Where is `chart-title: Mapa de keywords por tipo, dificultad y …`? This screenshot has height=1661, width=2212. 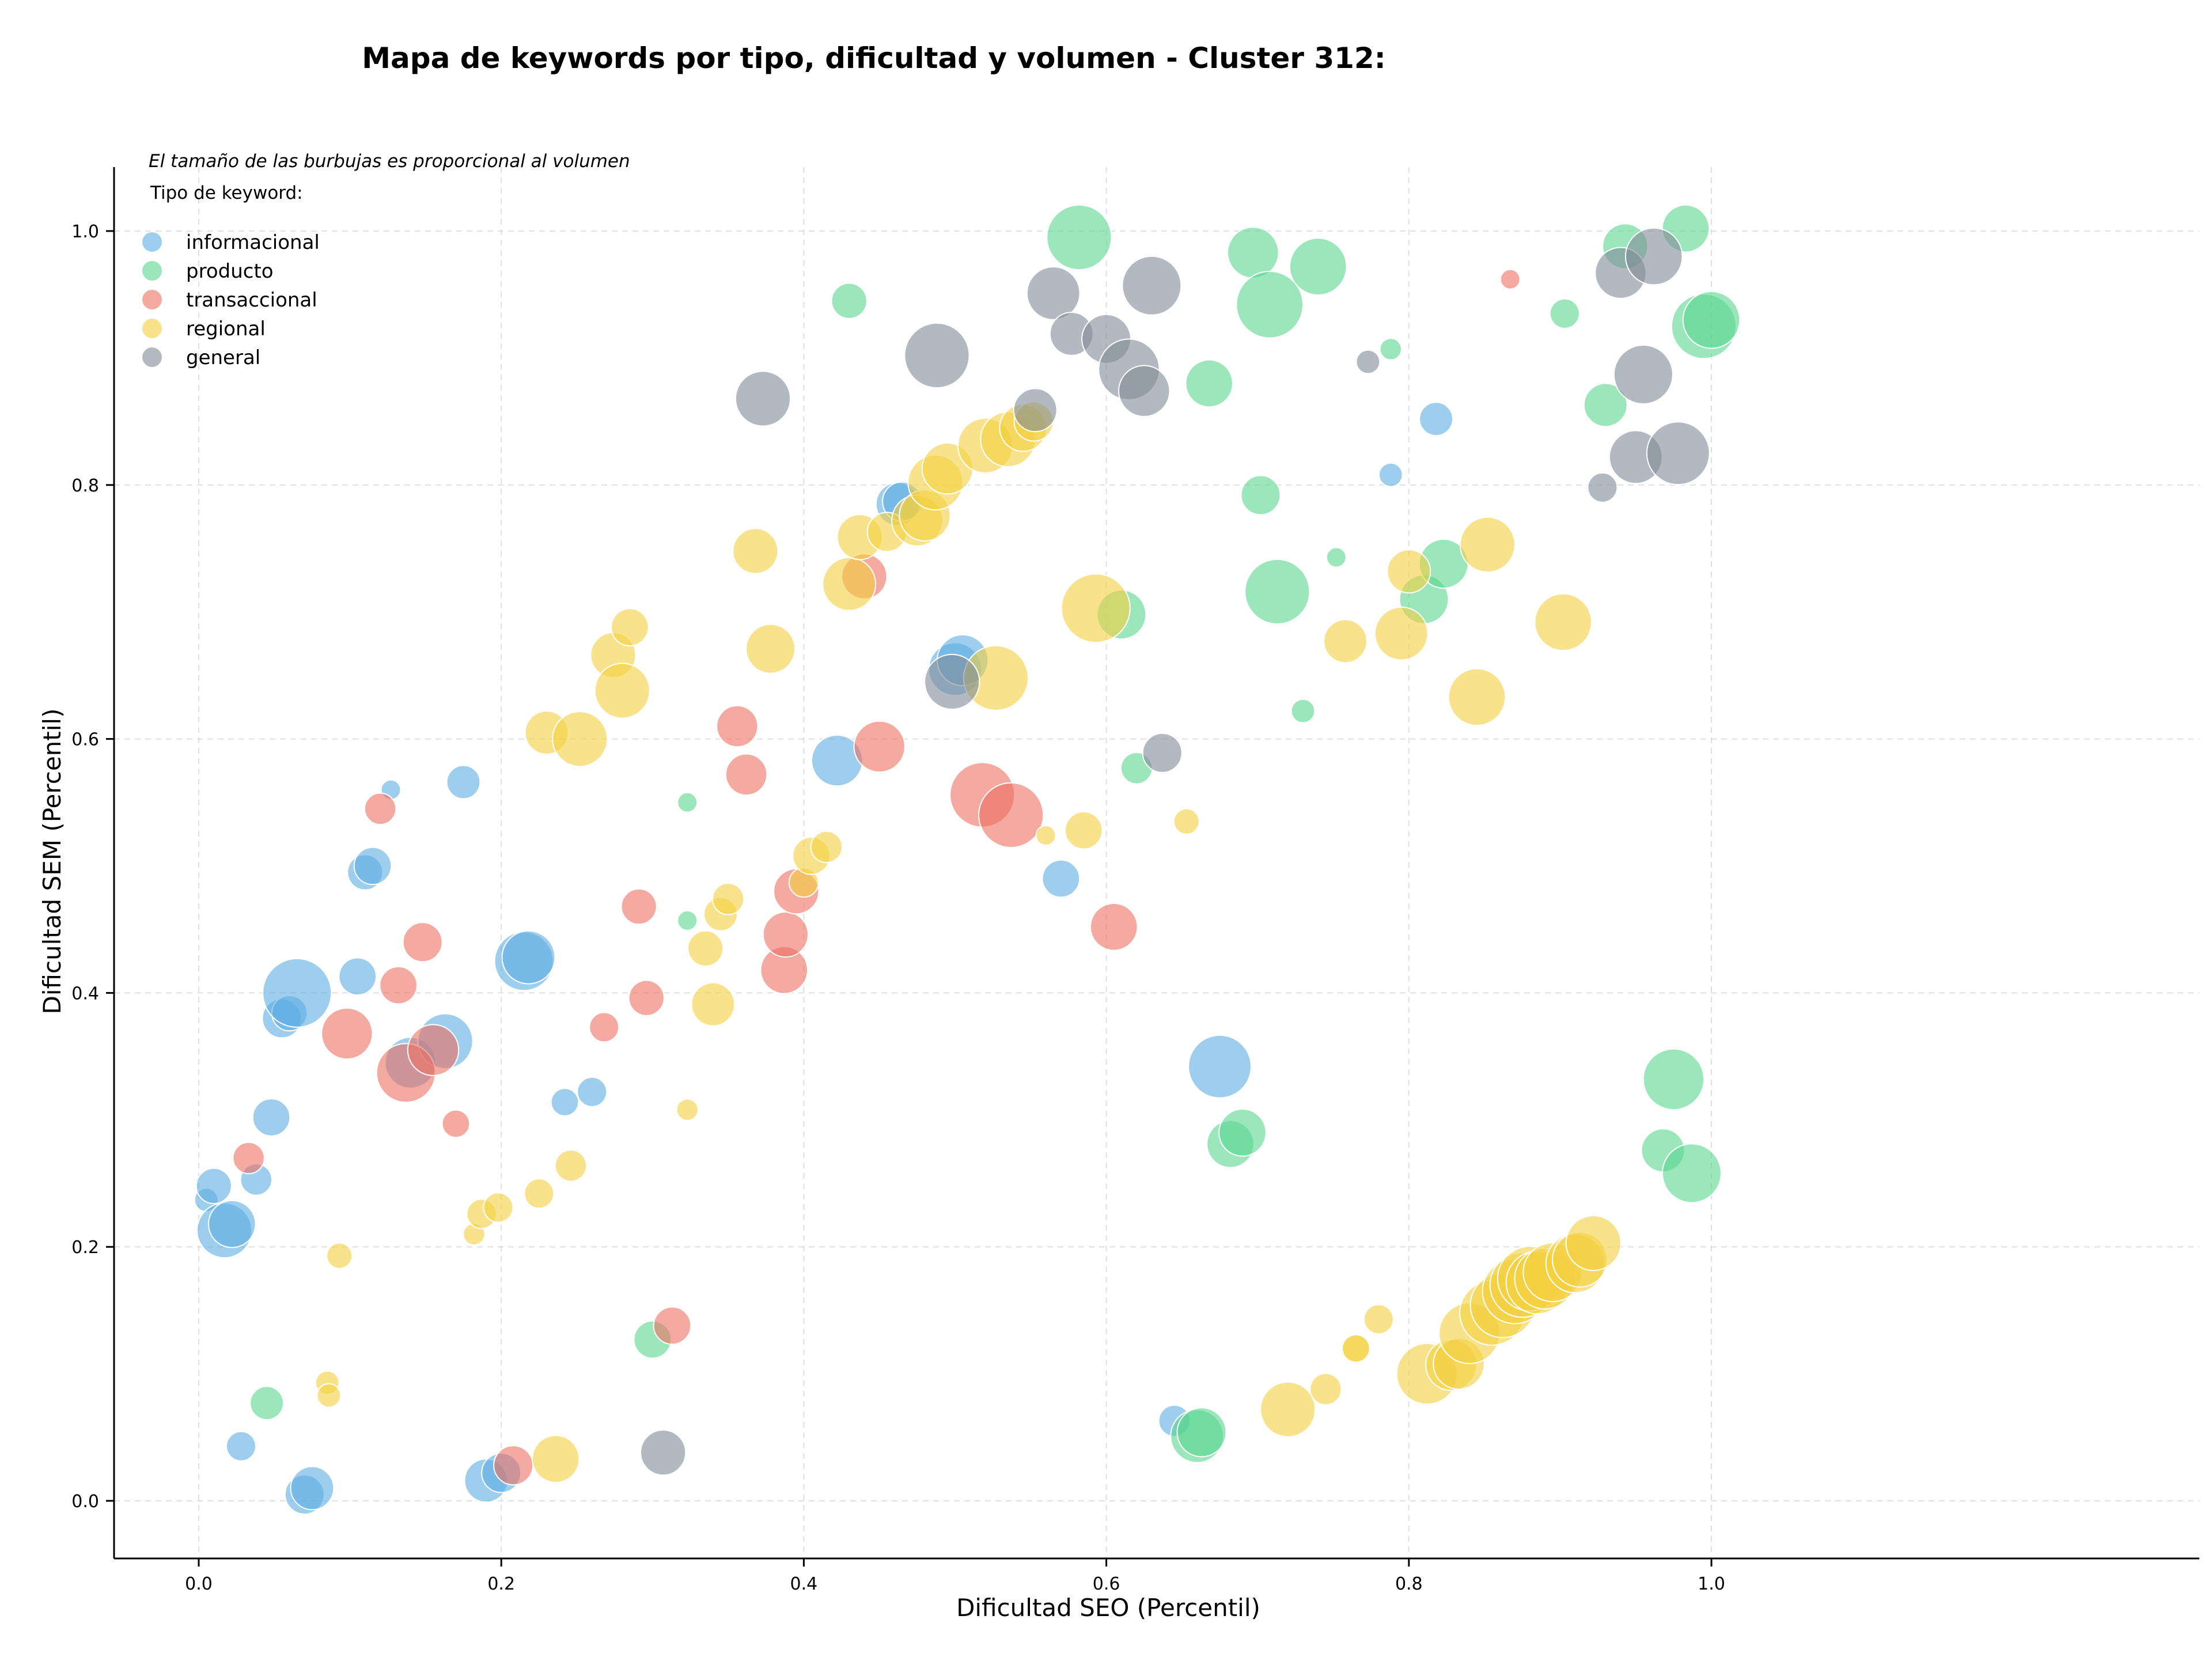
chart-title: Mapa de keywords por tipo, dificultad y … is located at coordinates (873, 58).